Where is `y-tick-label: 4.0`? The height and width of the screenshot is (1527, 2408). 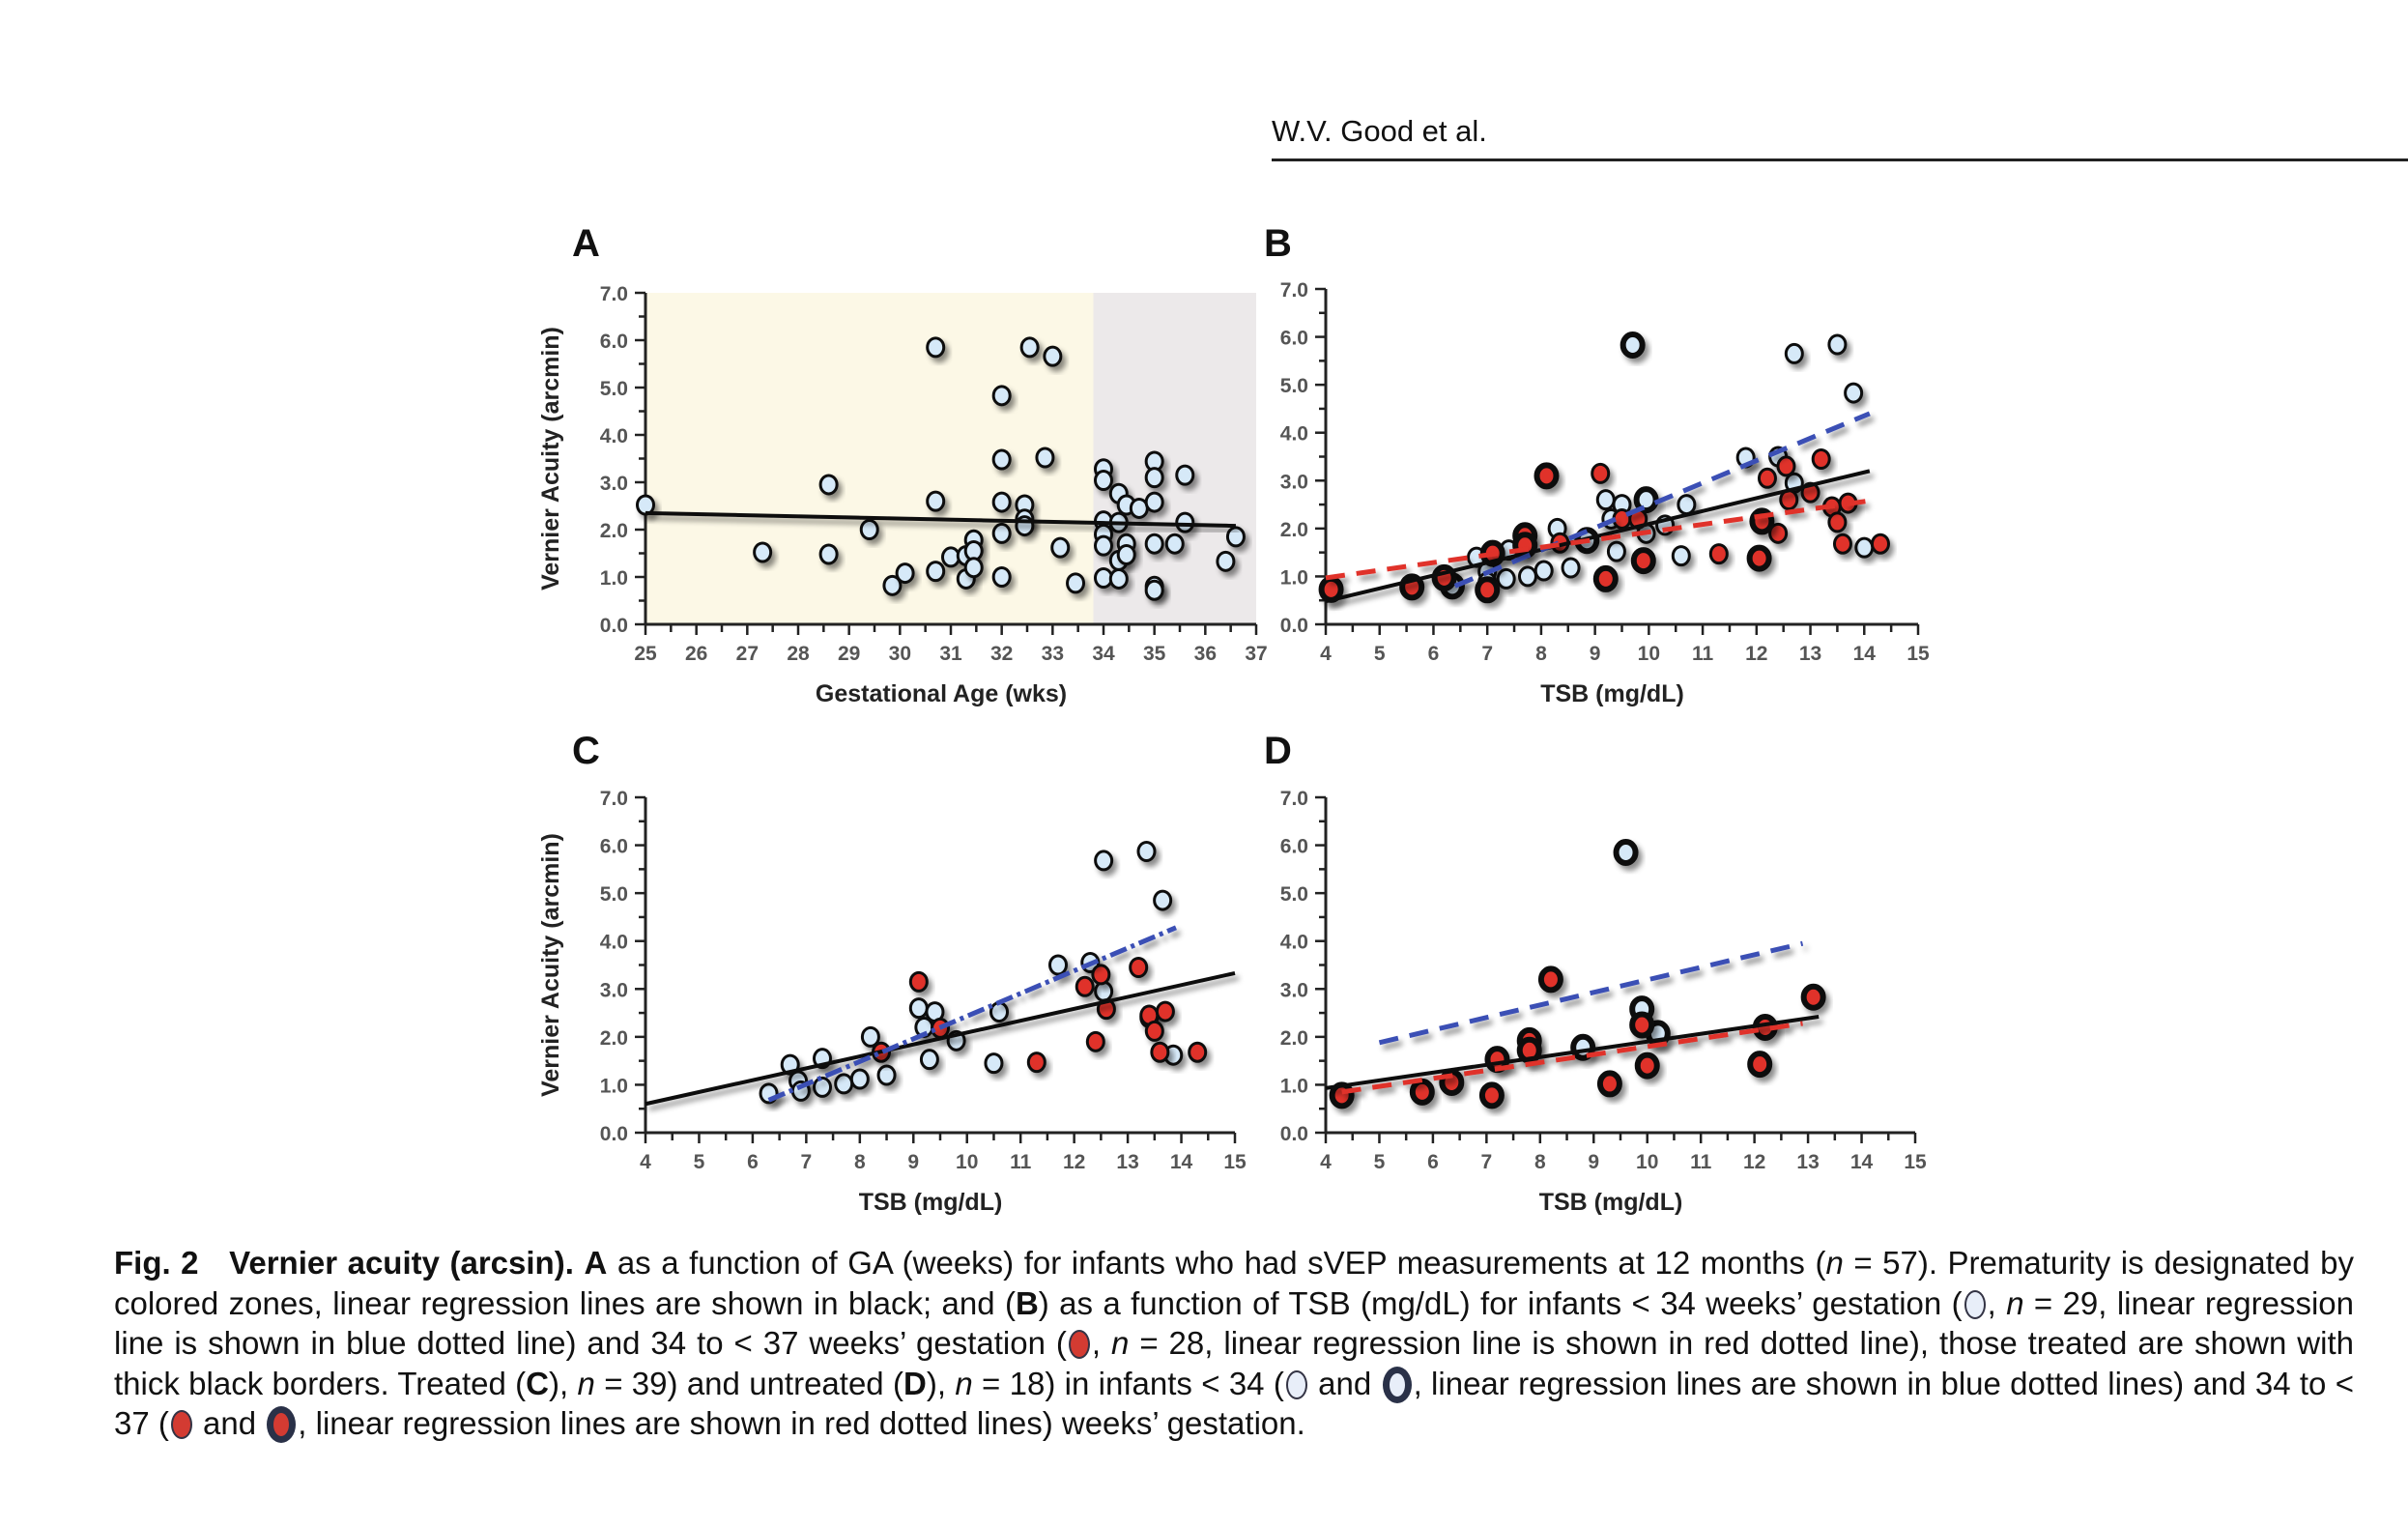 y-tick-label: 4.0 is located at coordinates (614, 943).